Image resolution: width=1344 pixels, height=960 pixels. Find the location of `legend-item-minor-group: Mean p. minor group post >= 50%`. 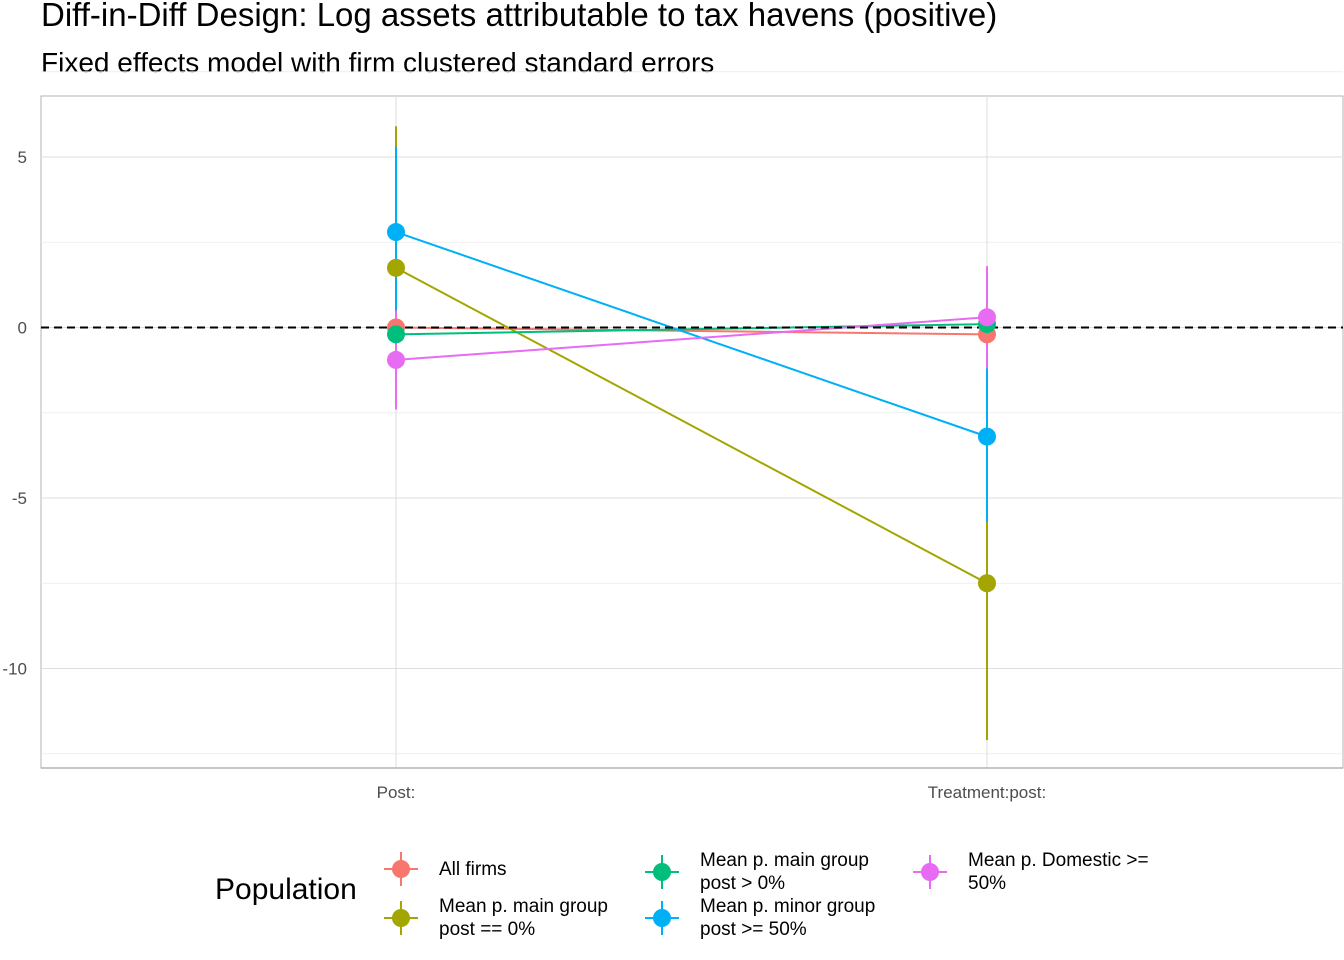

legend-item-minor-group: Mean p. minor group post >= 50% is located at coordinates (759, 918).